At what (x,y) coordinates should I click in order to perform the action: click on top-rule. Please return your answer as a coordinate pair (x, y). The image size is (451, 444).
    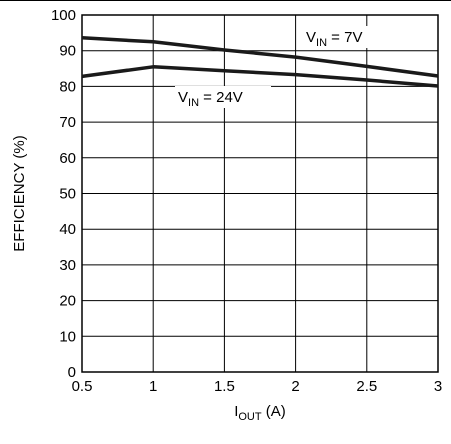
    Looking at the image, I should click on (225, 0).